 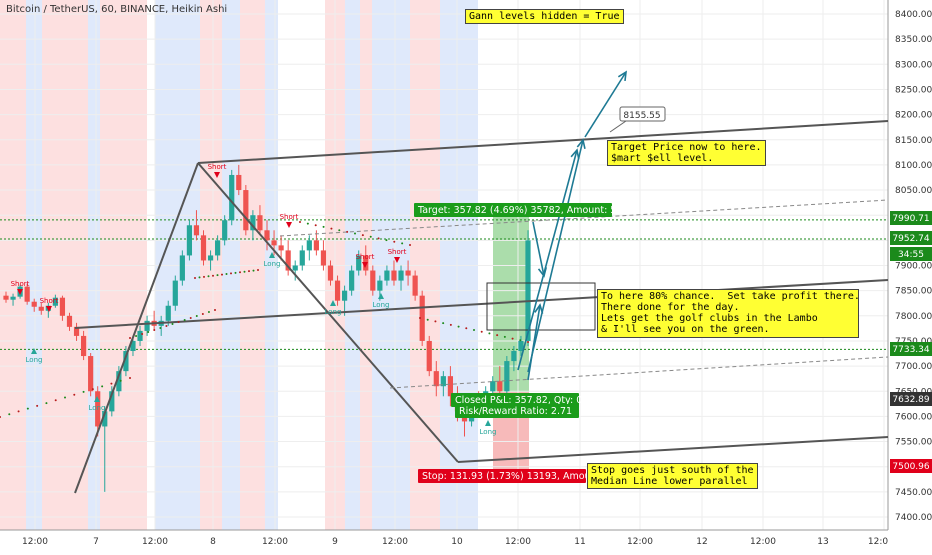 I want to click on x-tick-label: 11, so click(x=579, y=542).